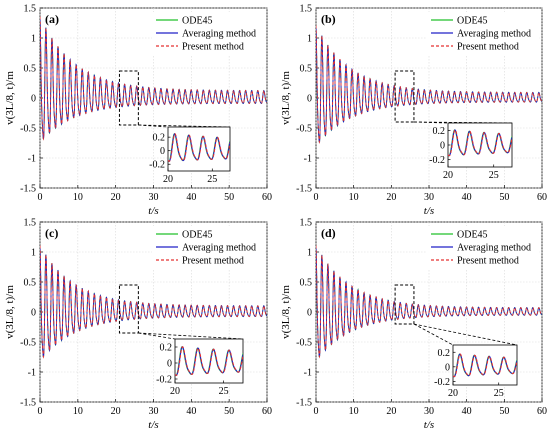 This screenshot has width=550, height=436. Describe the element at coordinates (153, 302) in the screenshot. I see `series-line-present-method` at that location.